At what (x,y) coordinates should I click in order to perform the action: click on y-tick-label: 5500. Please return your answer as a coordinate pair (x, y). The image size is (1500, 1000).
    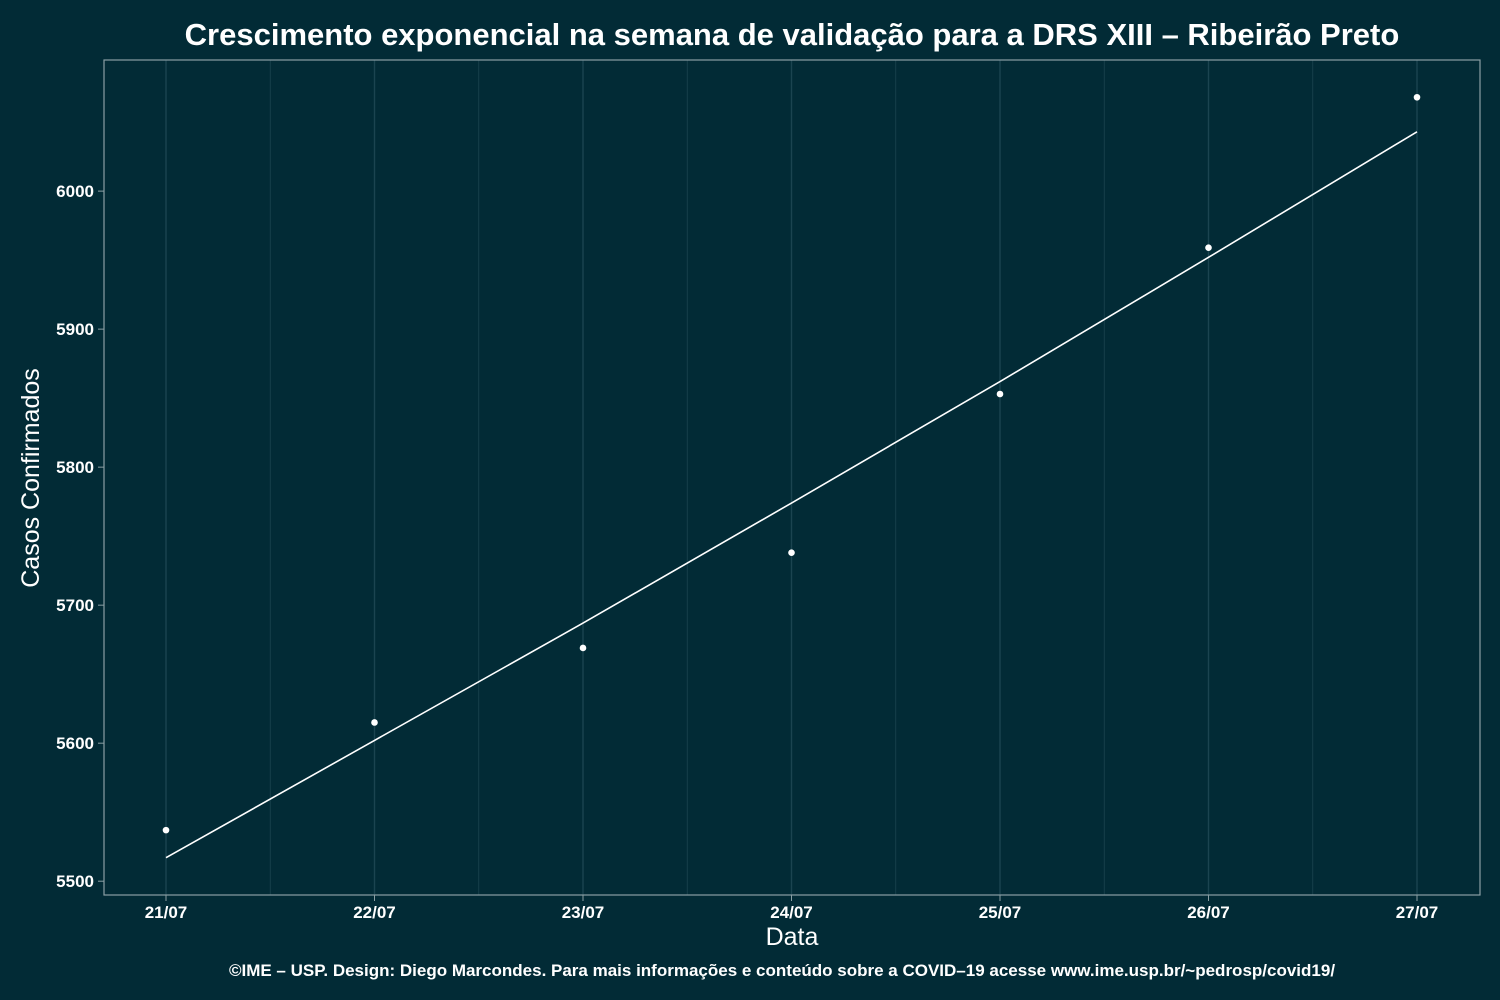
    Looking at the image, I should click on (75, 881).